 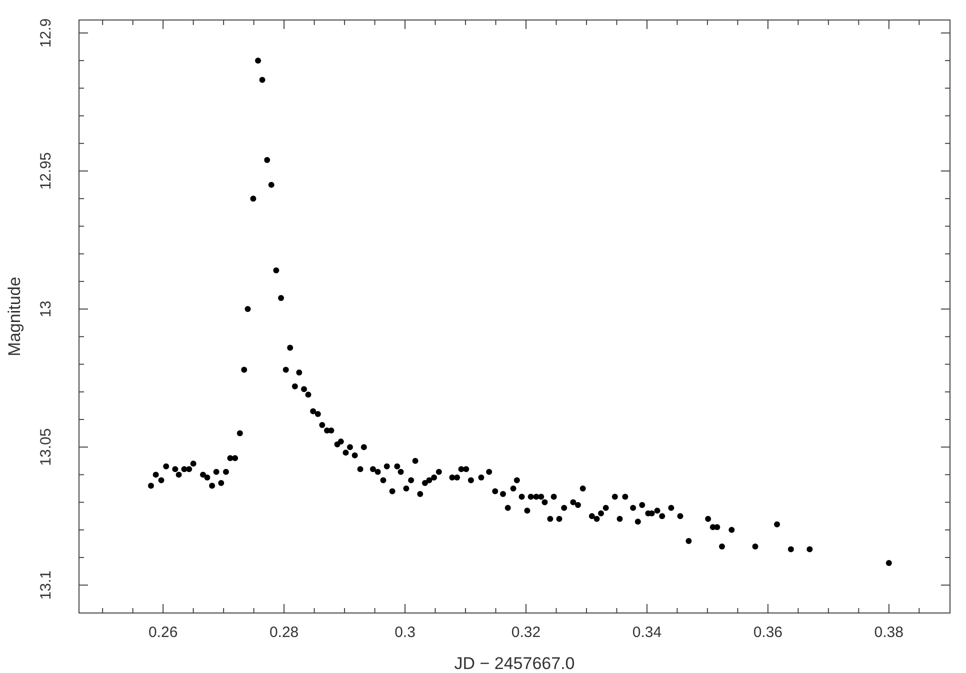 I want to click on x-tick-label: 0.3, so click(x=405, y=632).